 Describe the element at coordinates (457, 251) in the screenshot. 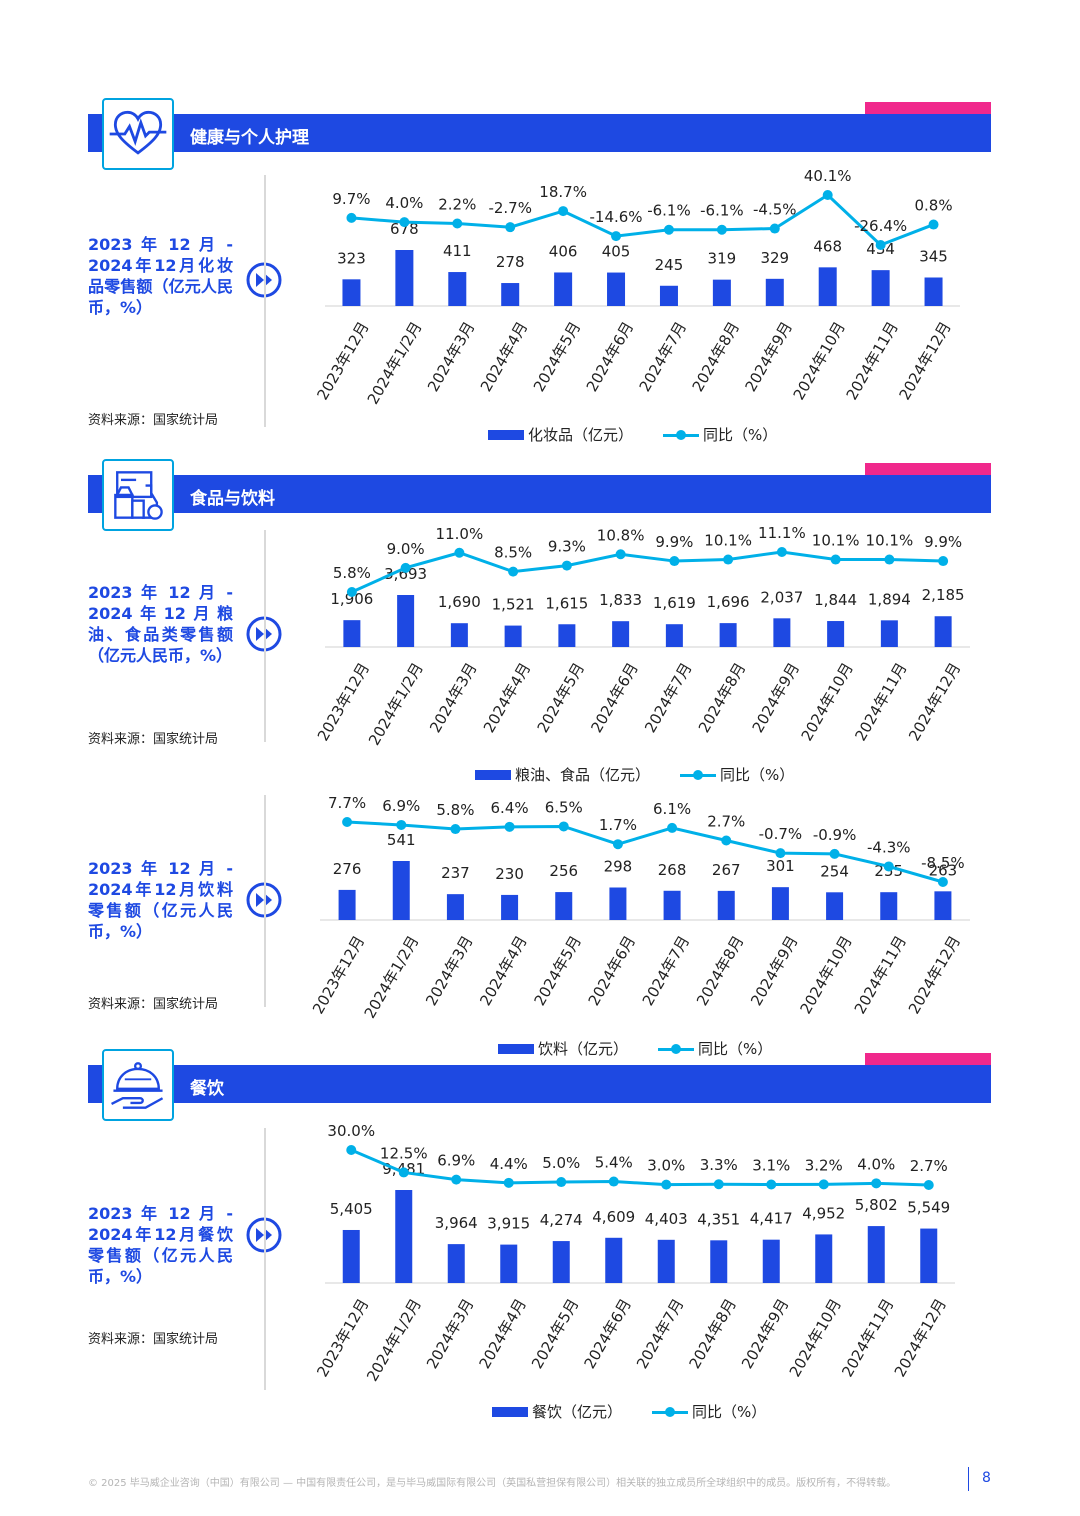

I see `bar-value-label: 411` at that location.